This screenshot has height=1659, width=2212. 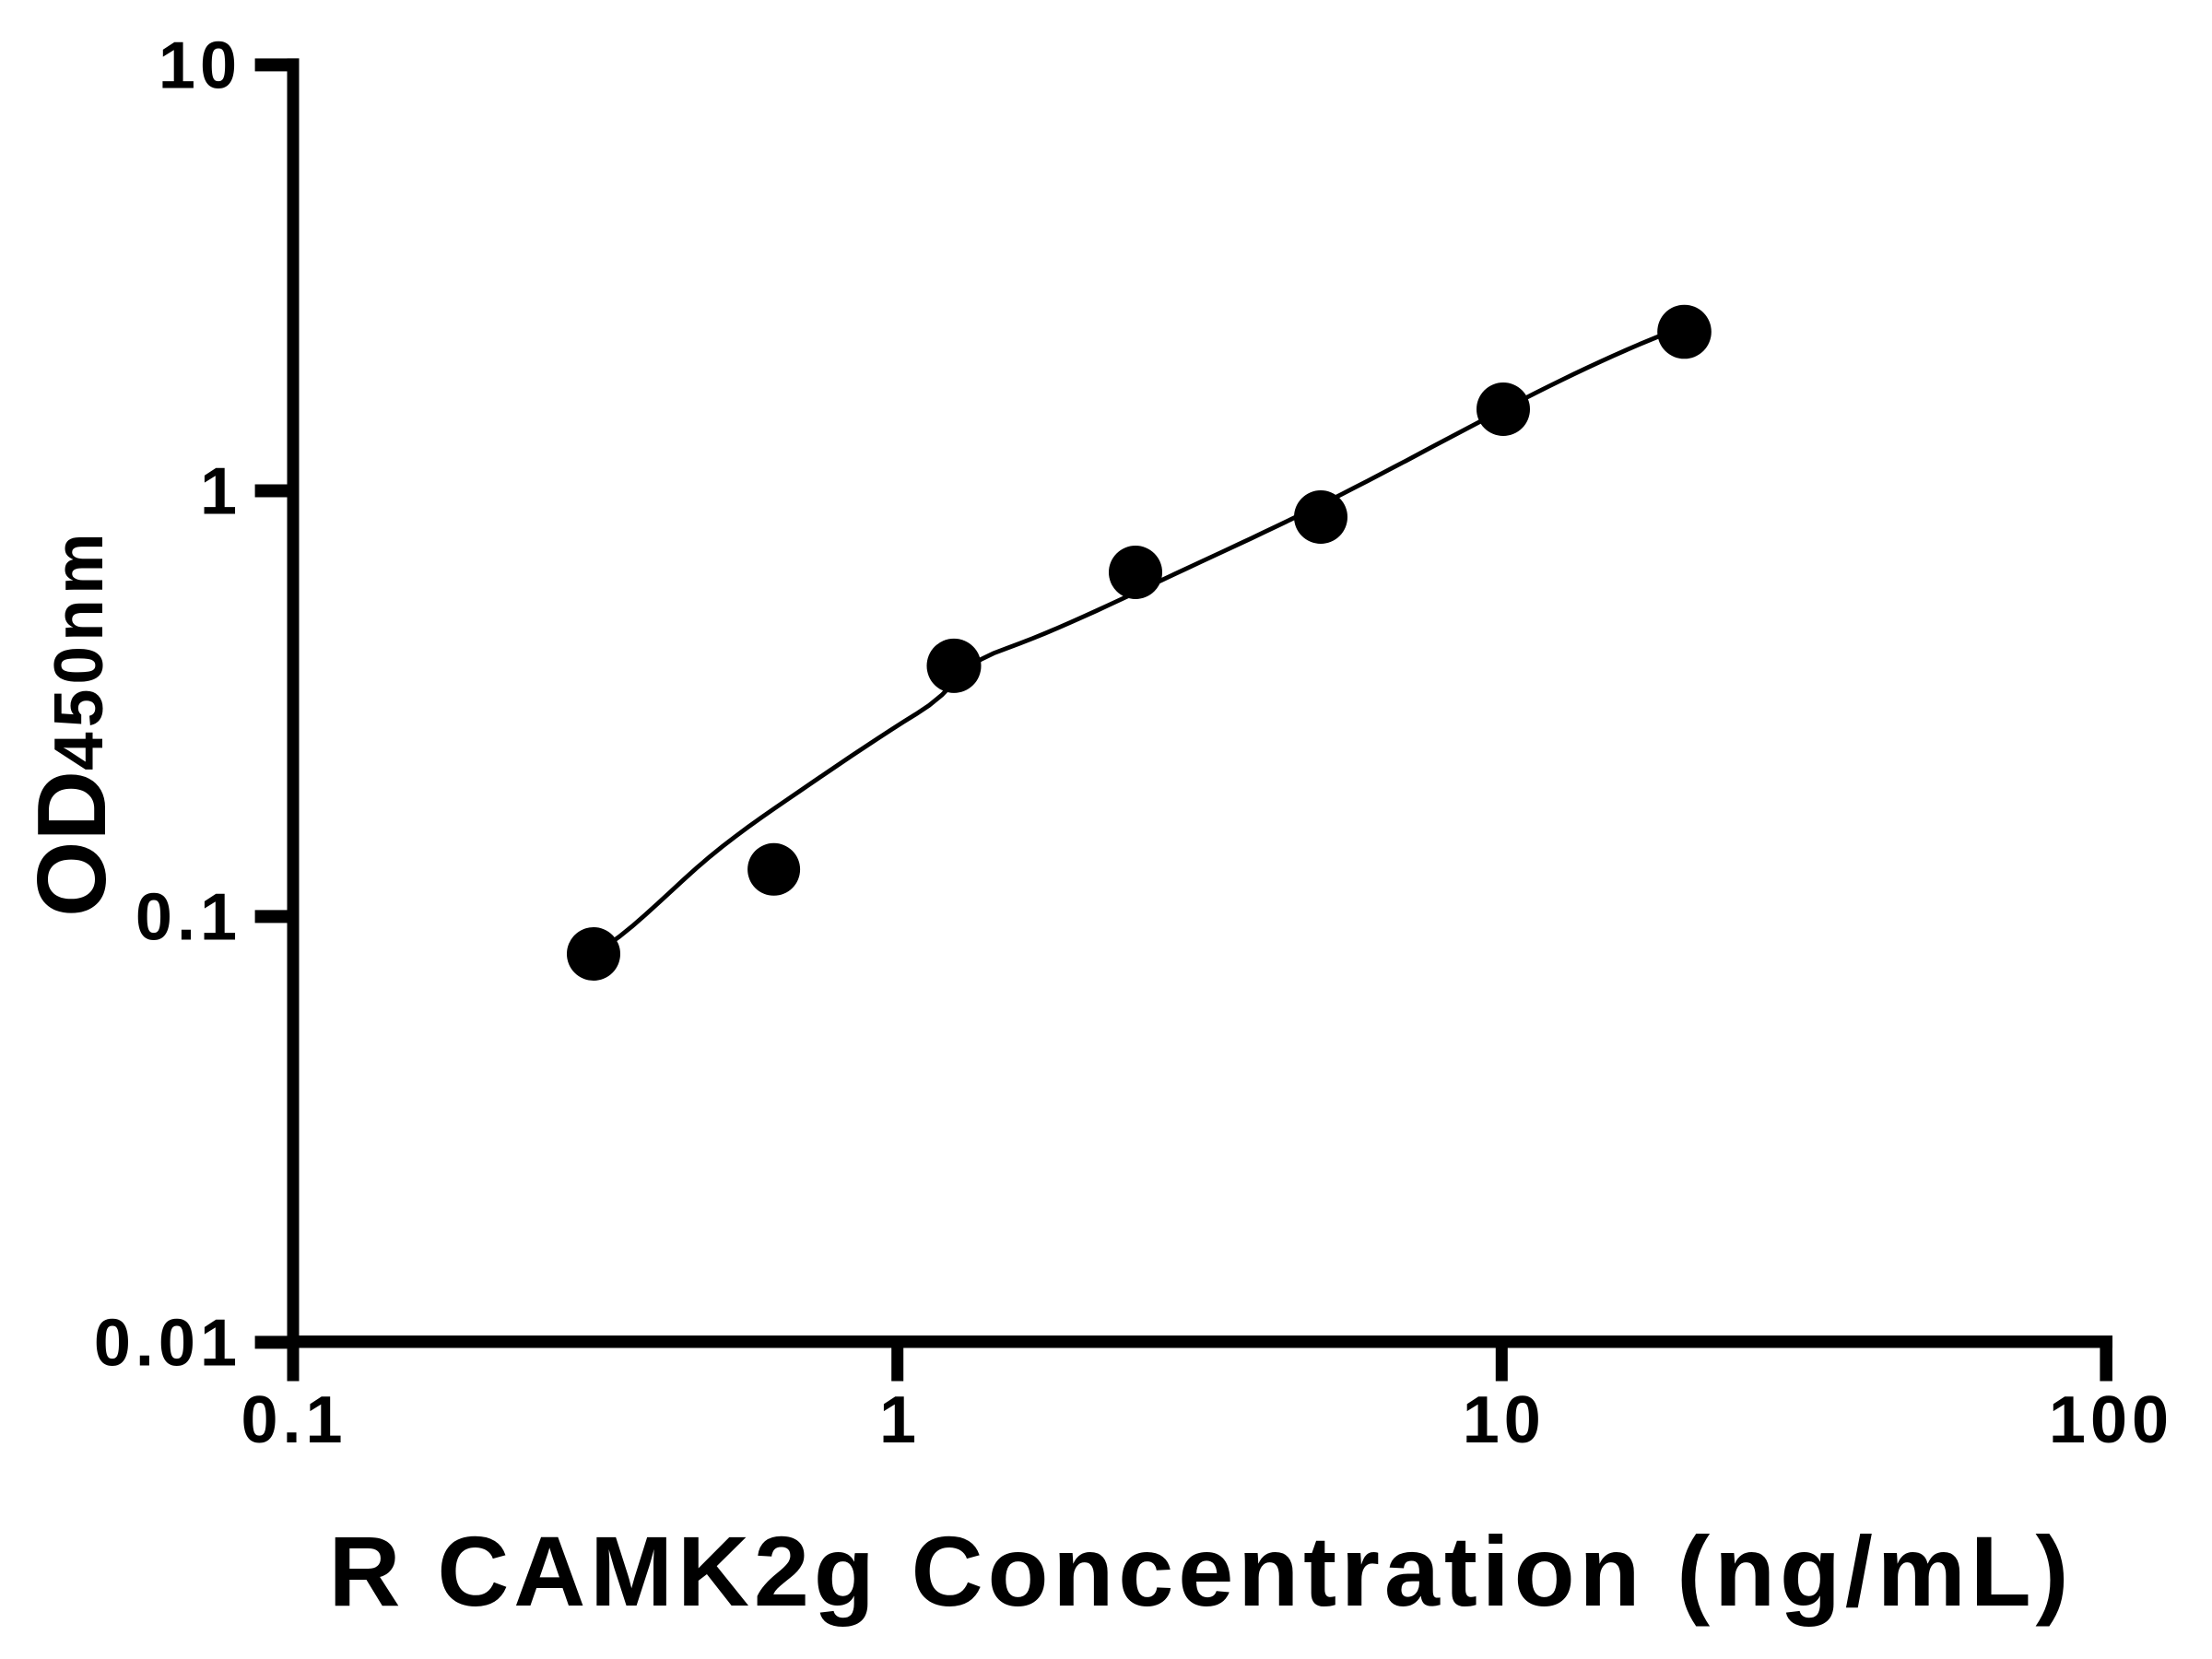 I want to click on svg-text: 0.01, so click(x=167, y=1344).